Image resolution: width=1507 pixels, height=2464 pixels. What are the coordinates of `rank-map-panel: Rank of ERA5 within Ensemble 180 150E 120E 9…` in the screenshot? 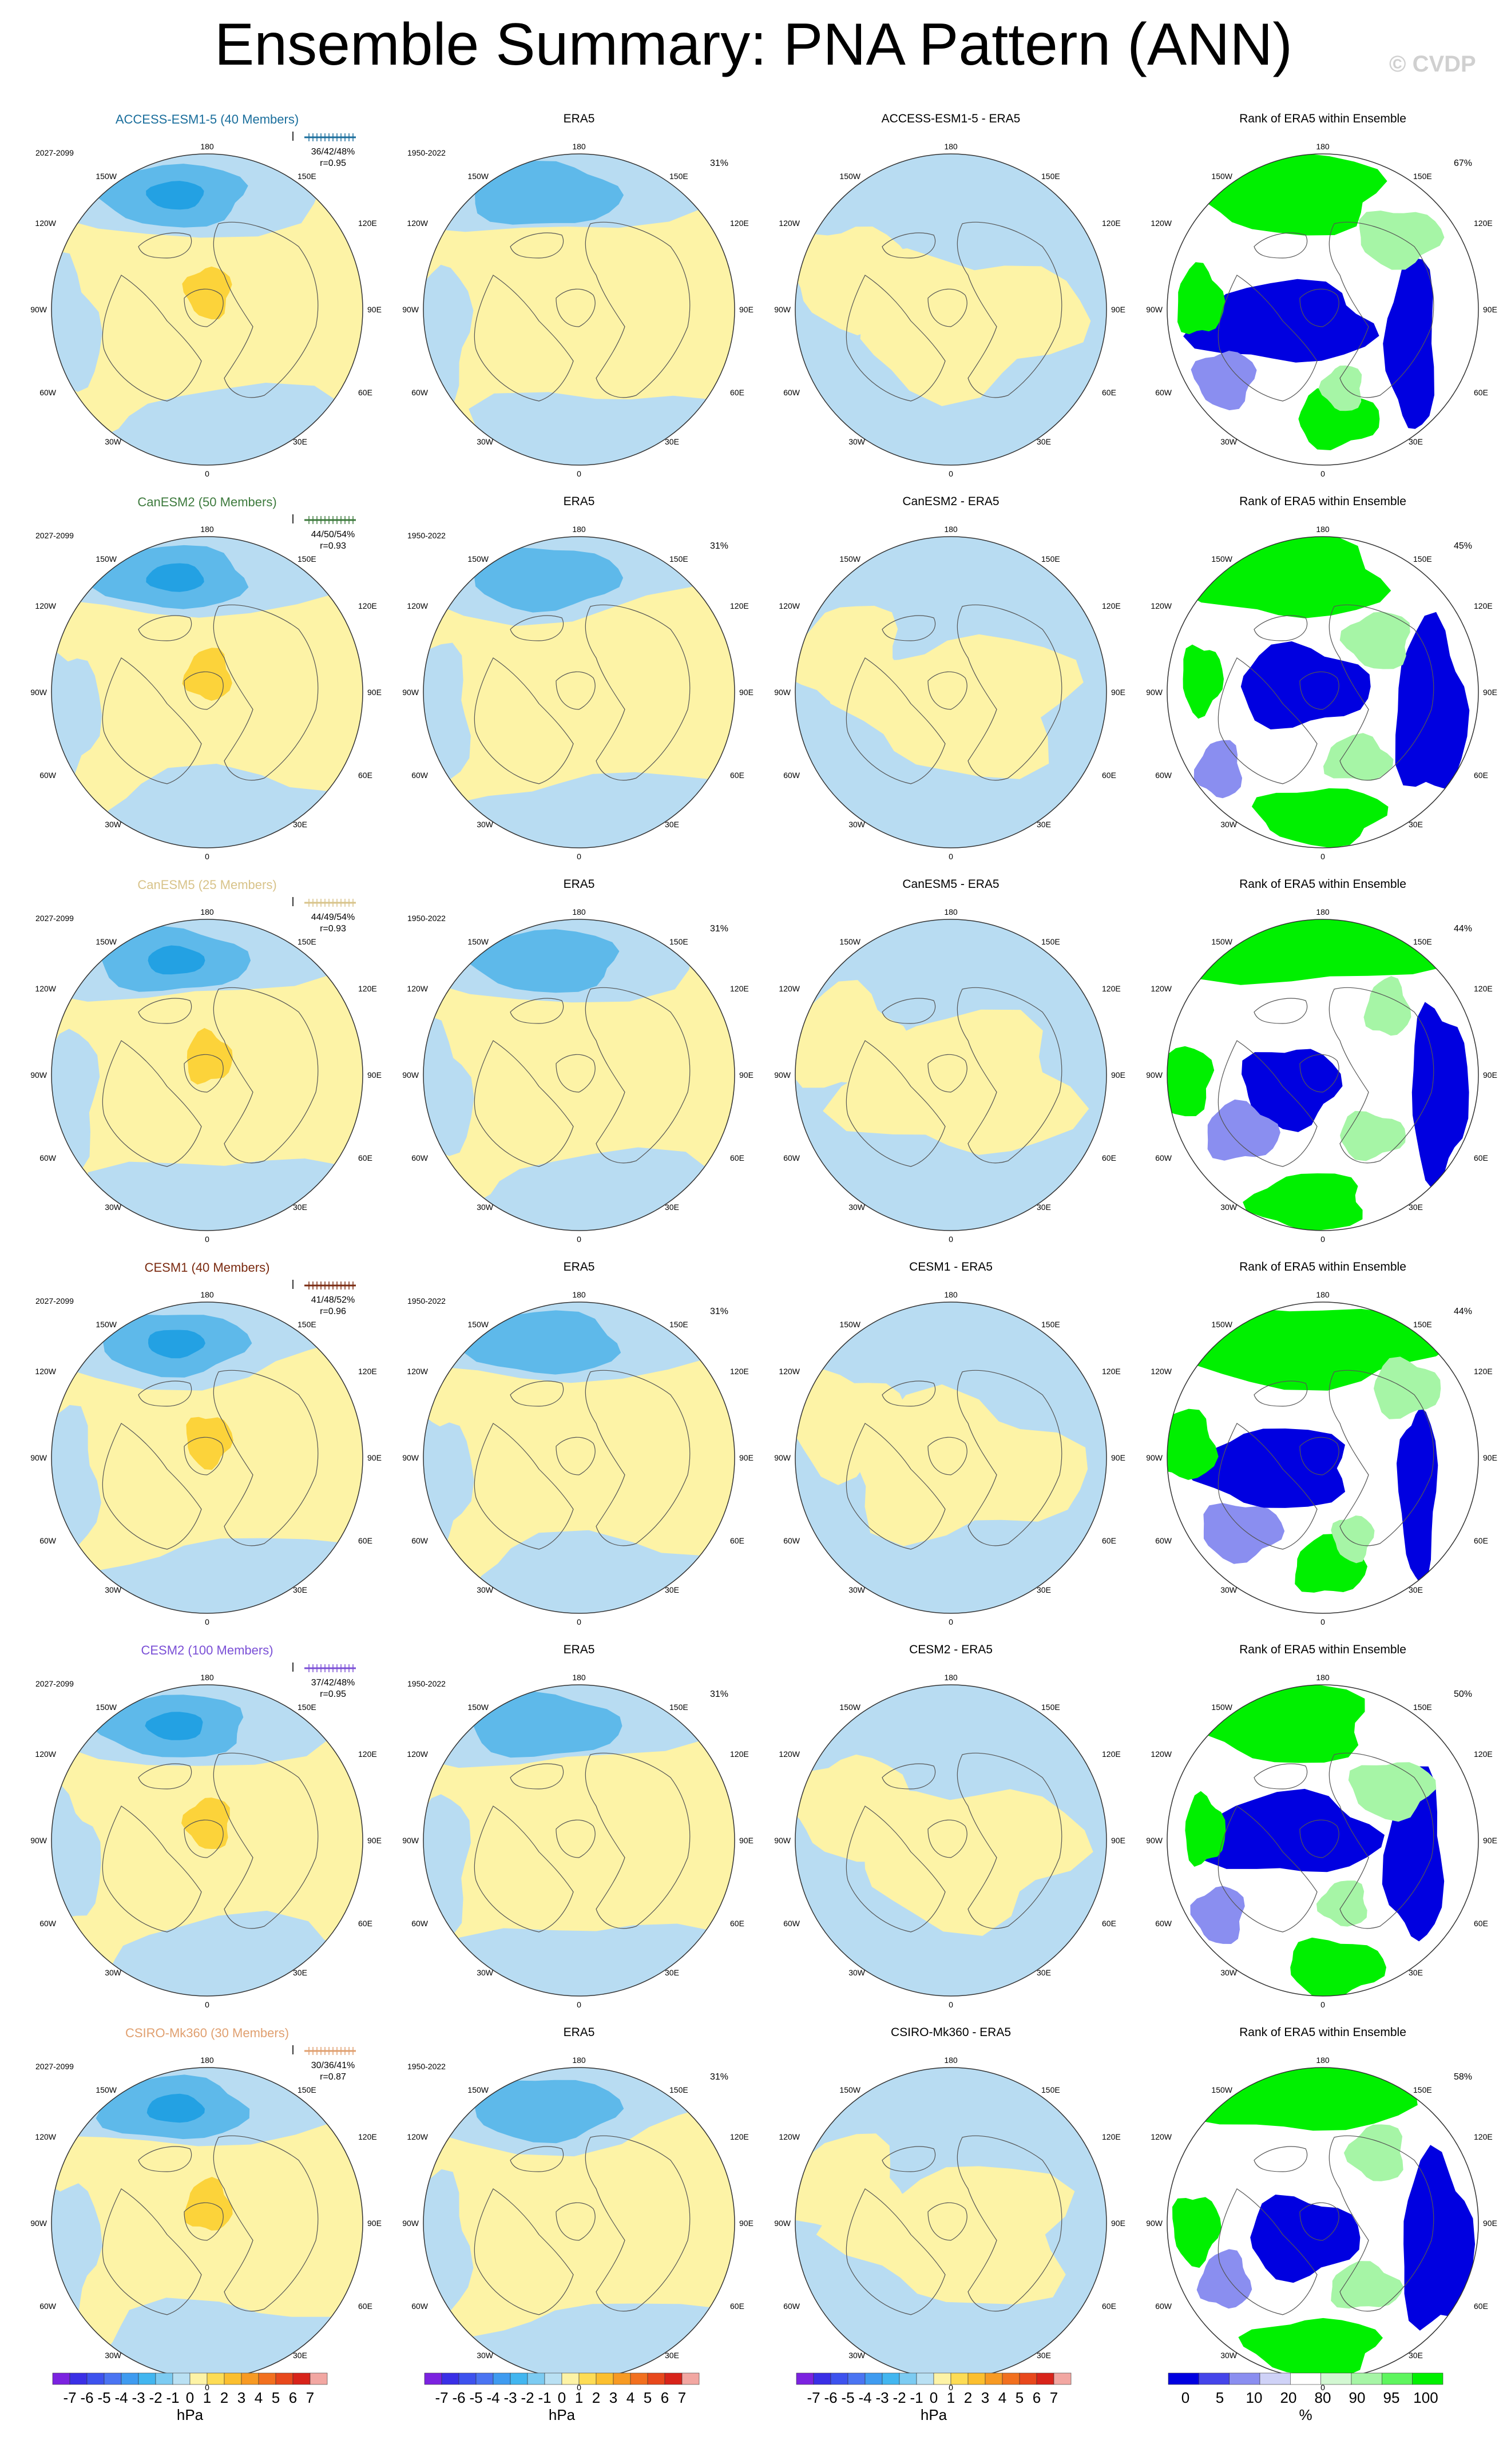 It's located at (1322, 1069).